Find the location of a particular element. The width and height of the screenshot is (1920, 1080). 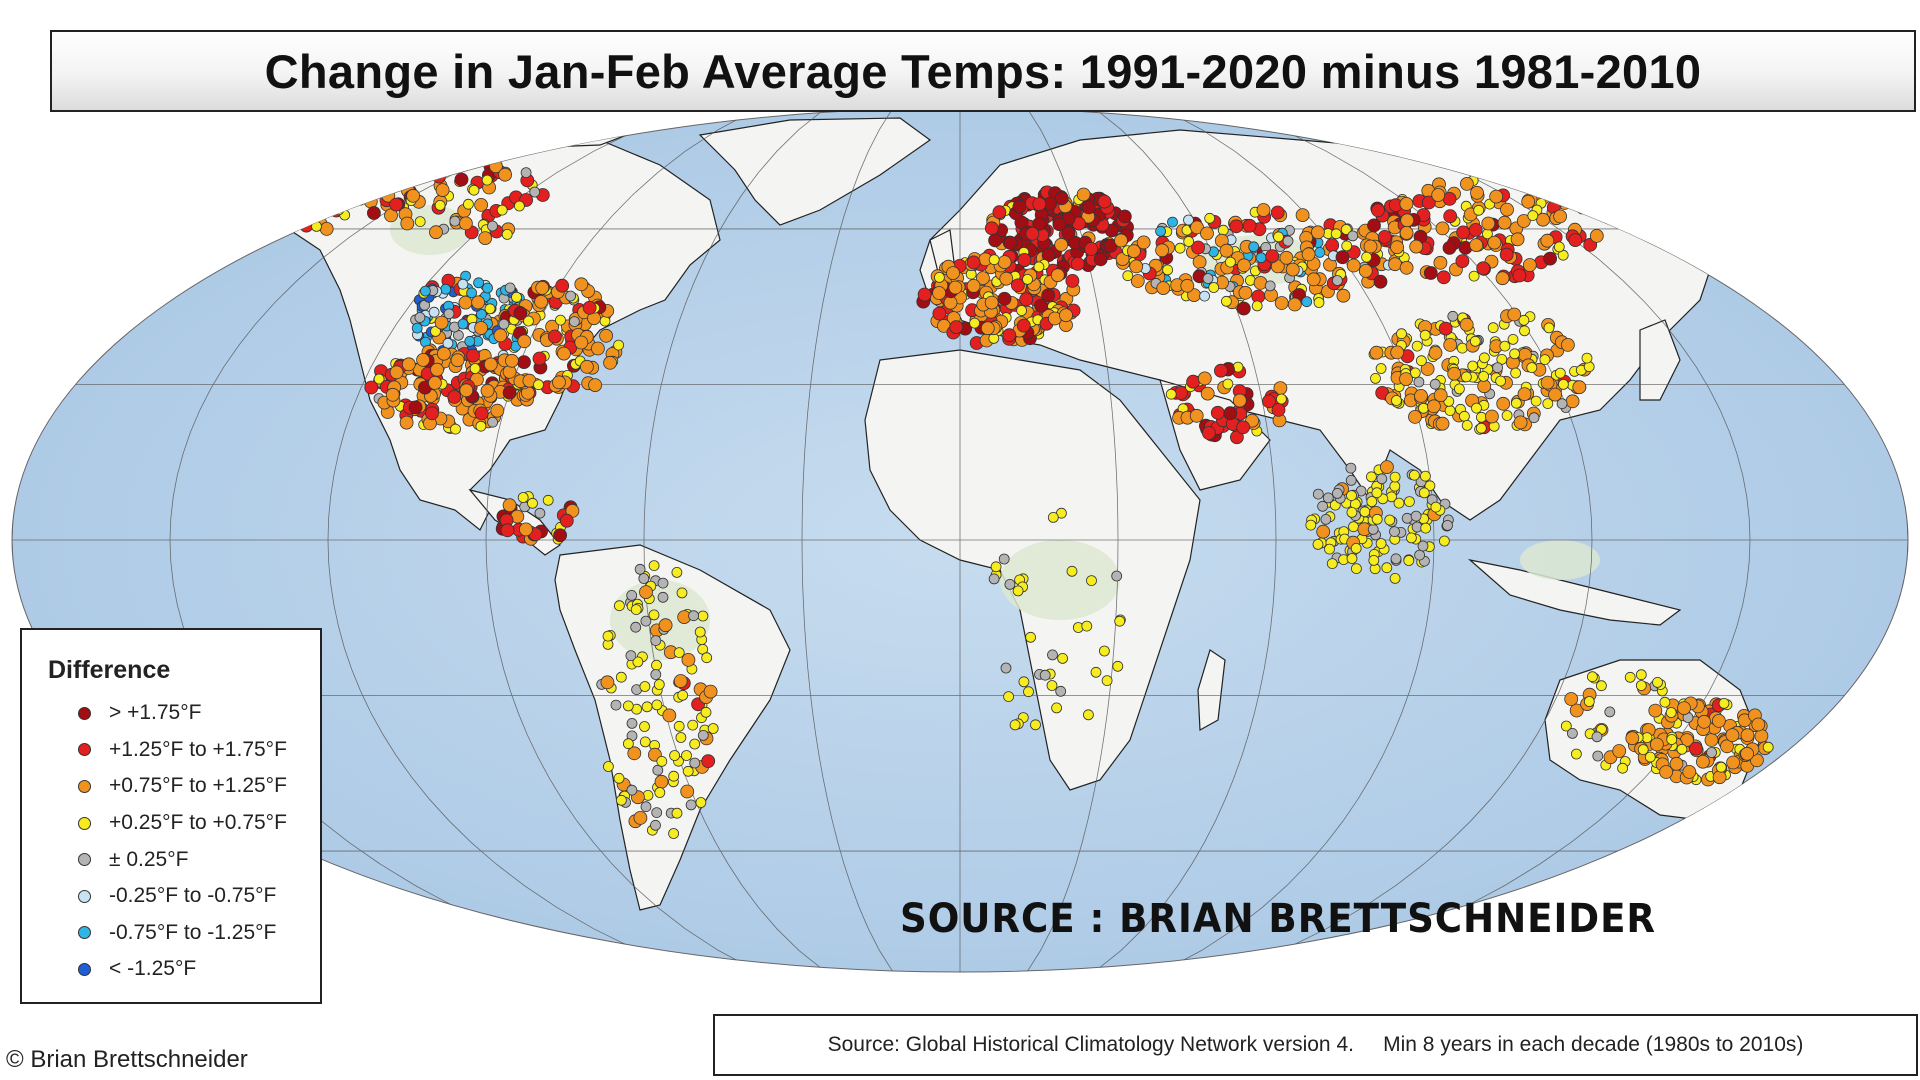

legend-label: +1.25°F to +1.75°F is located at coordinates (198, 749).